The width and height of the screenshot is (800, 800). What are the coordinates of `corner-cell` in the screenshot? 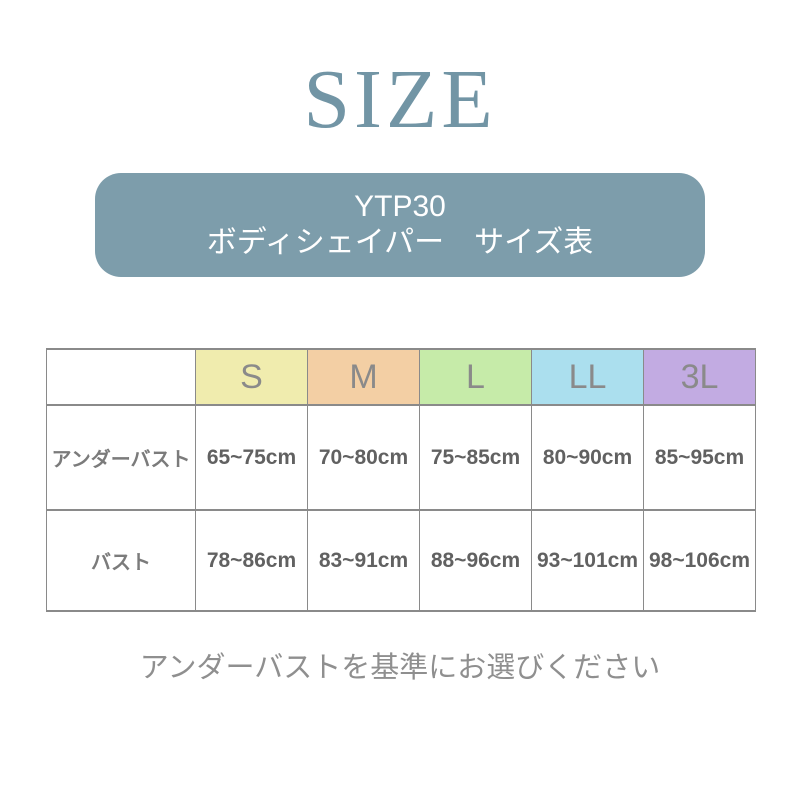 It's located at (121, 377).